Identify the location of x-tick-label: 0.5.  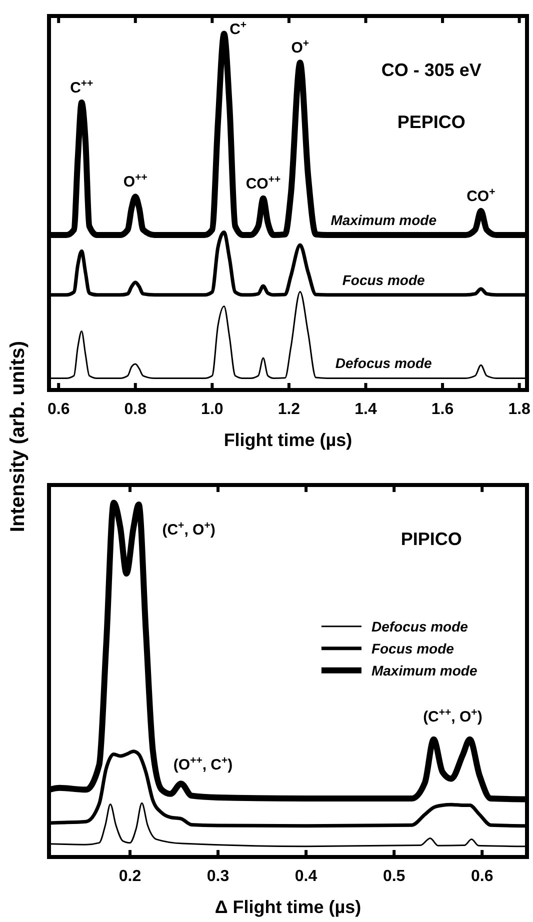
(394, 876).